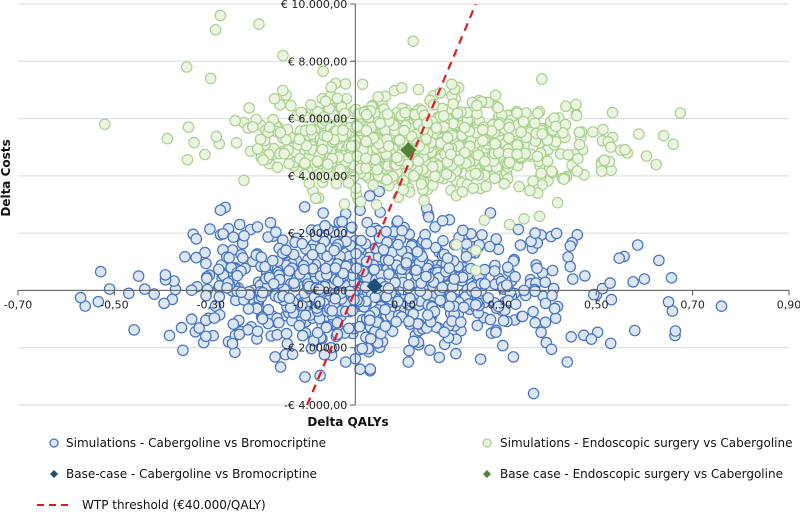  Describe the element at coordinates (174, 505) in the screenshot. I see `legend-label-wtp: WTP threshold (€40.000/QALY)` at that location.